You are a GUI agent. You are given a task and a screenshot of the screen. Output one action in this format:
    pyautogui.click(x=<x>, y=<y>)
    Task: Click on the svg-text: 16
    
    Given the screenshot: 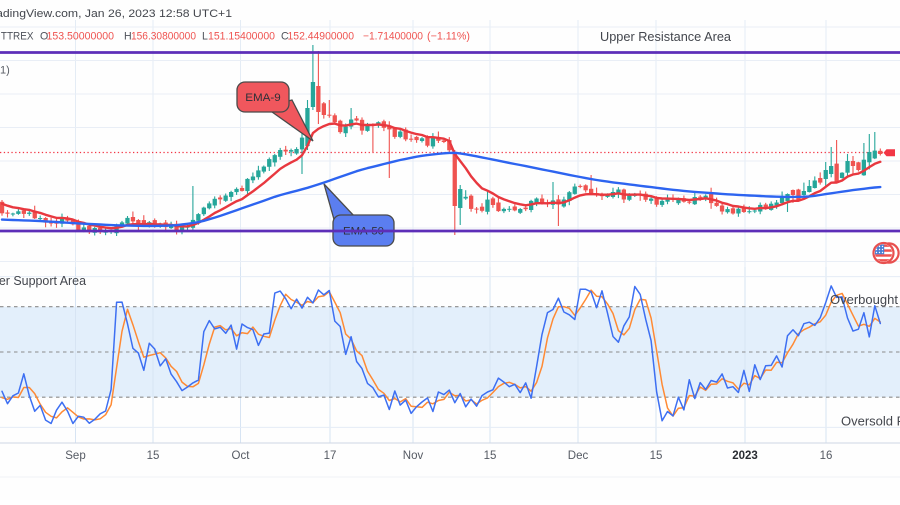 What is the action you would take?
    pyautogui.click(x=826, y=456)
    